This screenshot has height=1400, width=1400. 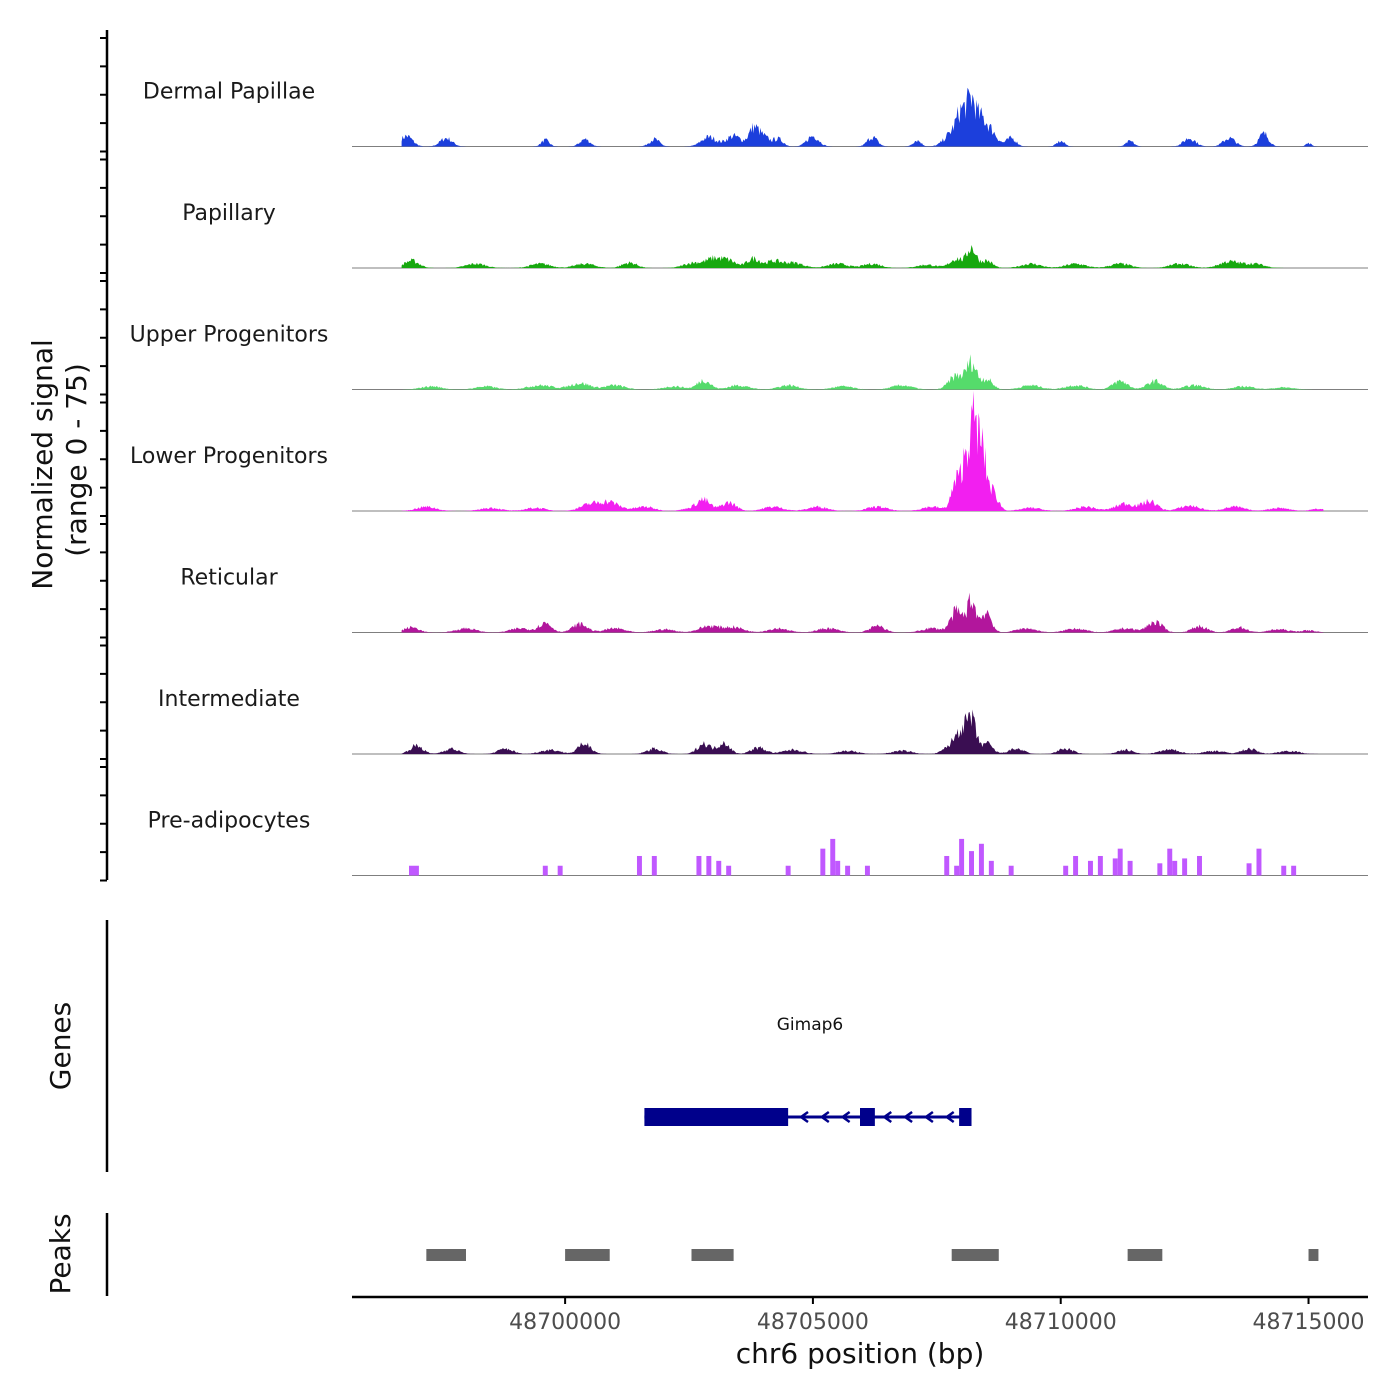 I want to click on genes-axis-title: Genes, so click(x=60, y=1046).